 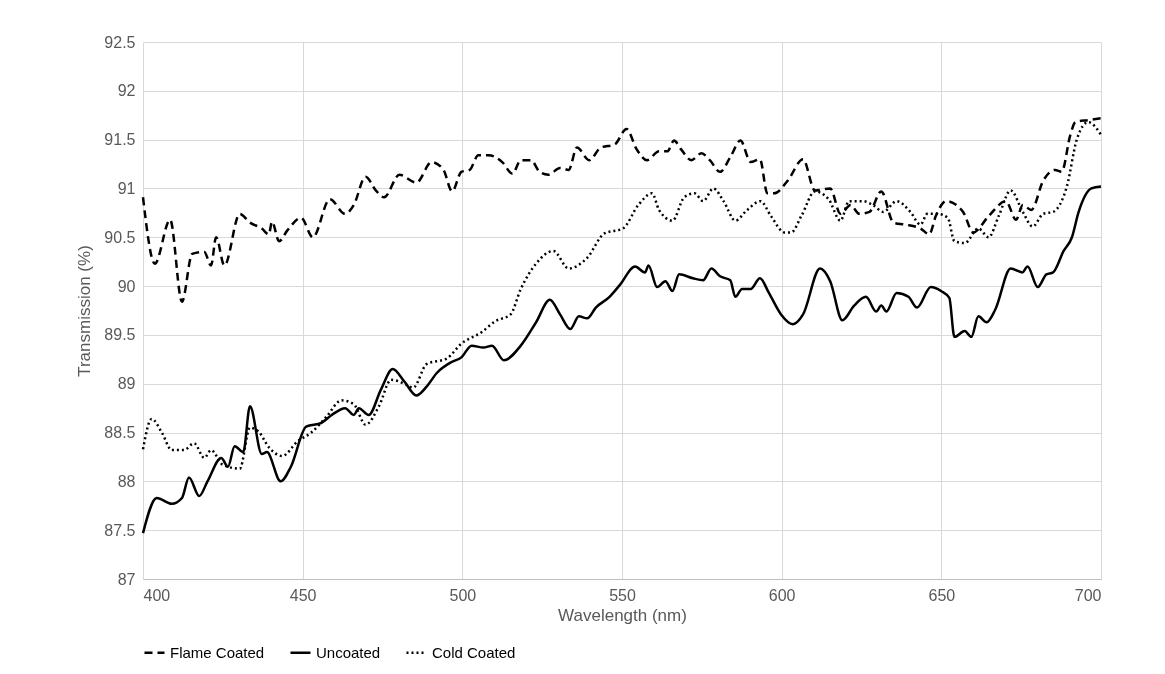 I want to click on y-tick-label: 87.5, so click(x=120, y=530).